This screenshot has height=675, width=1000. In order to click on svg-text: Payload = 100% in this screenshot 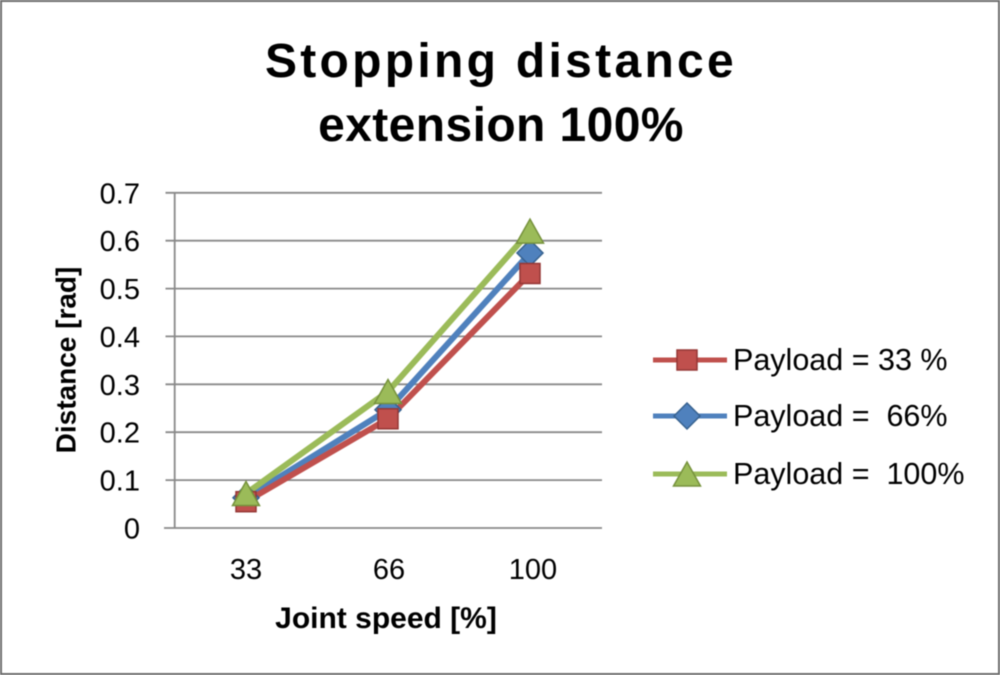, I will do `click(848, 474)`.